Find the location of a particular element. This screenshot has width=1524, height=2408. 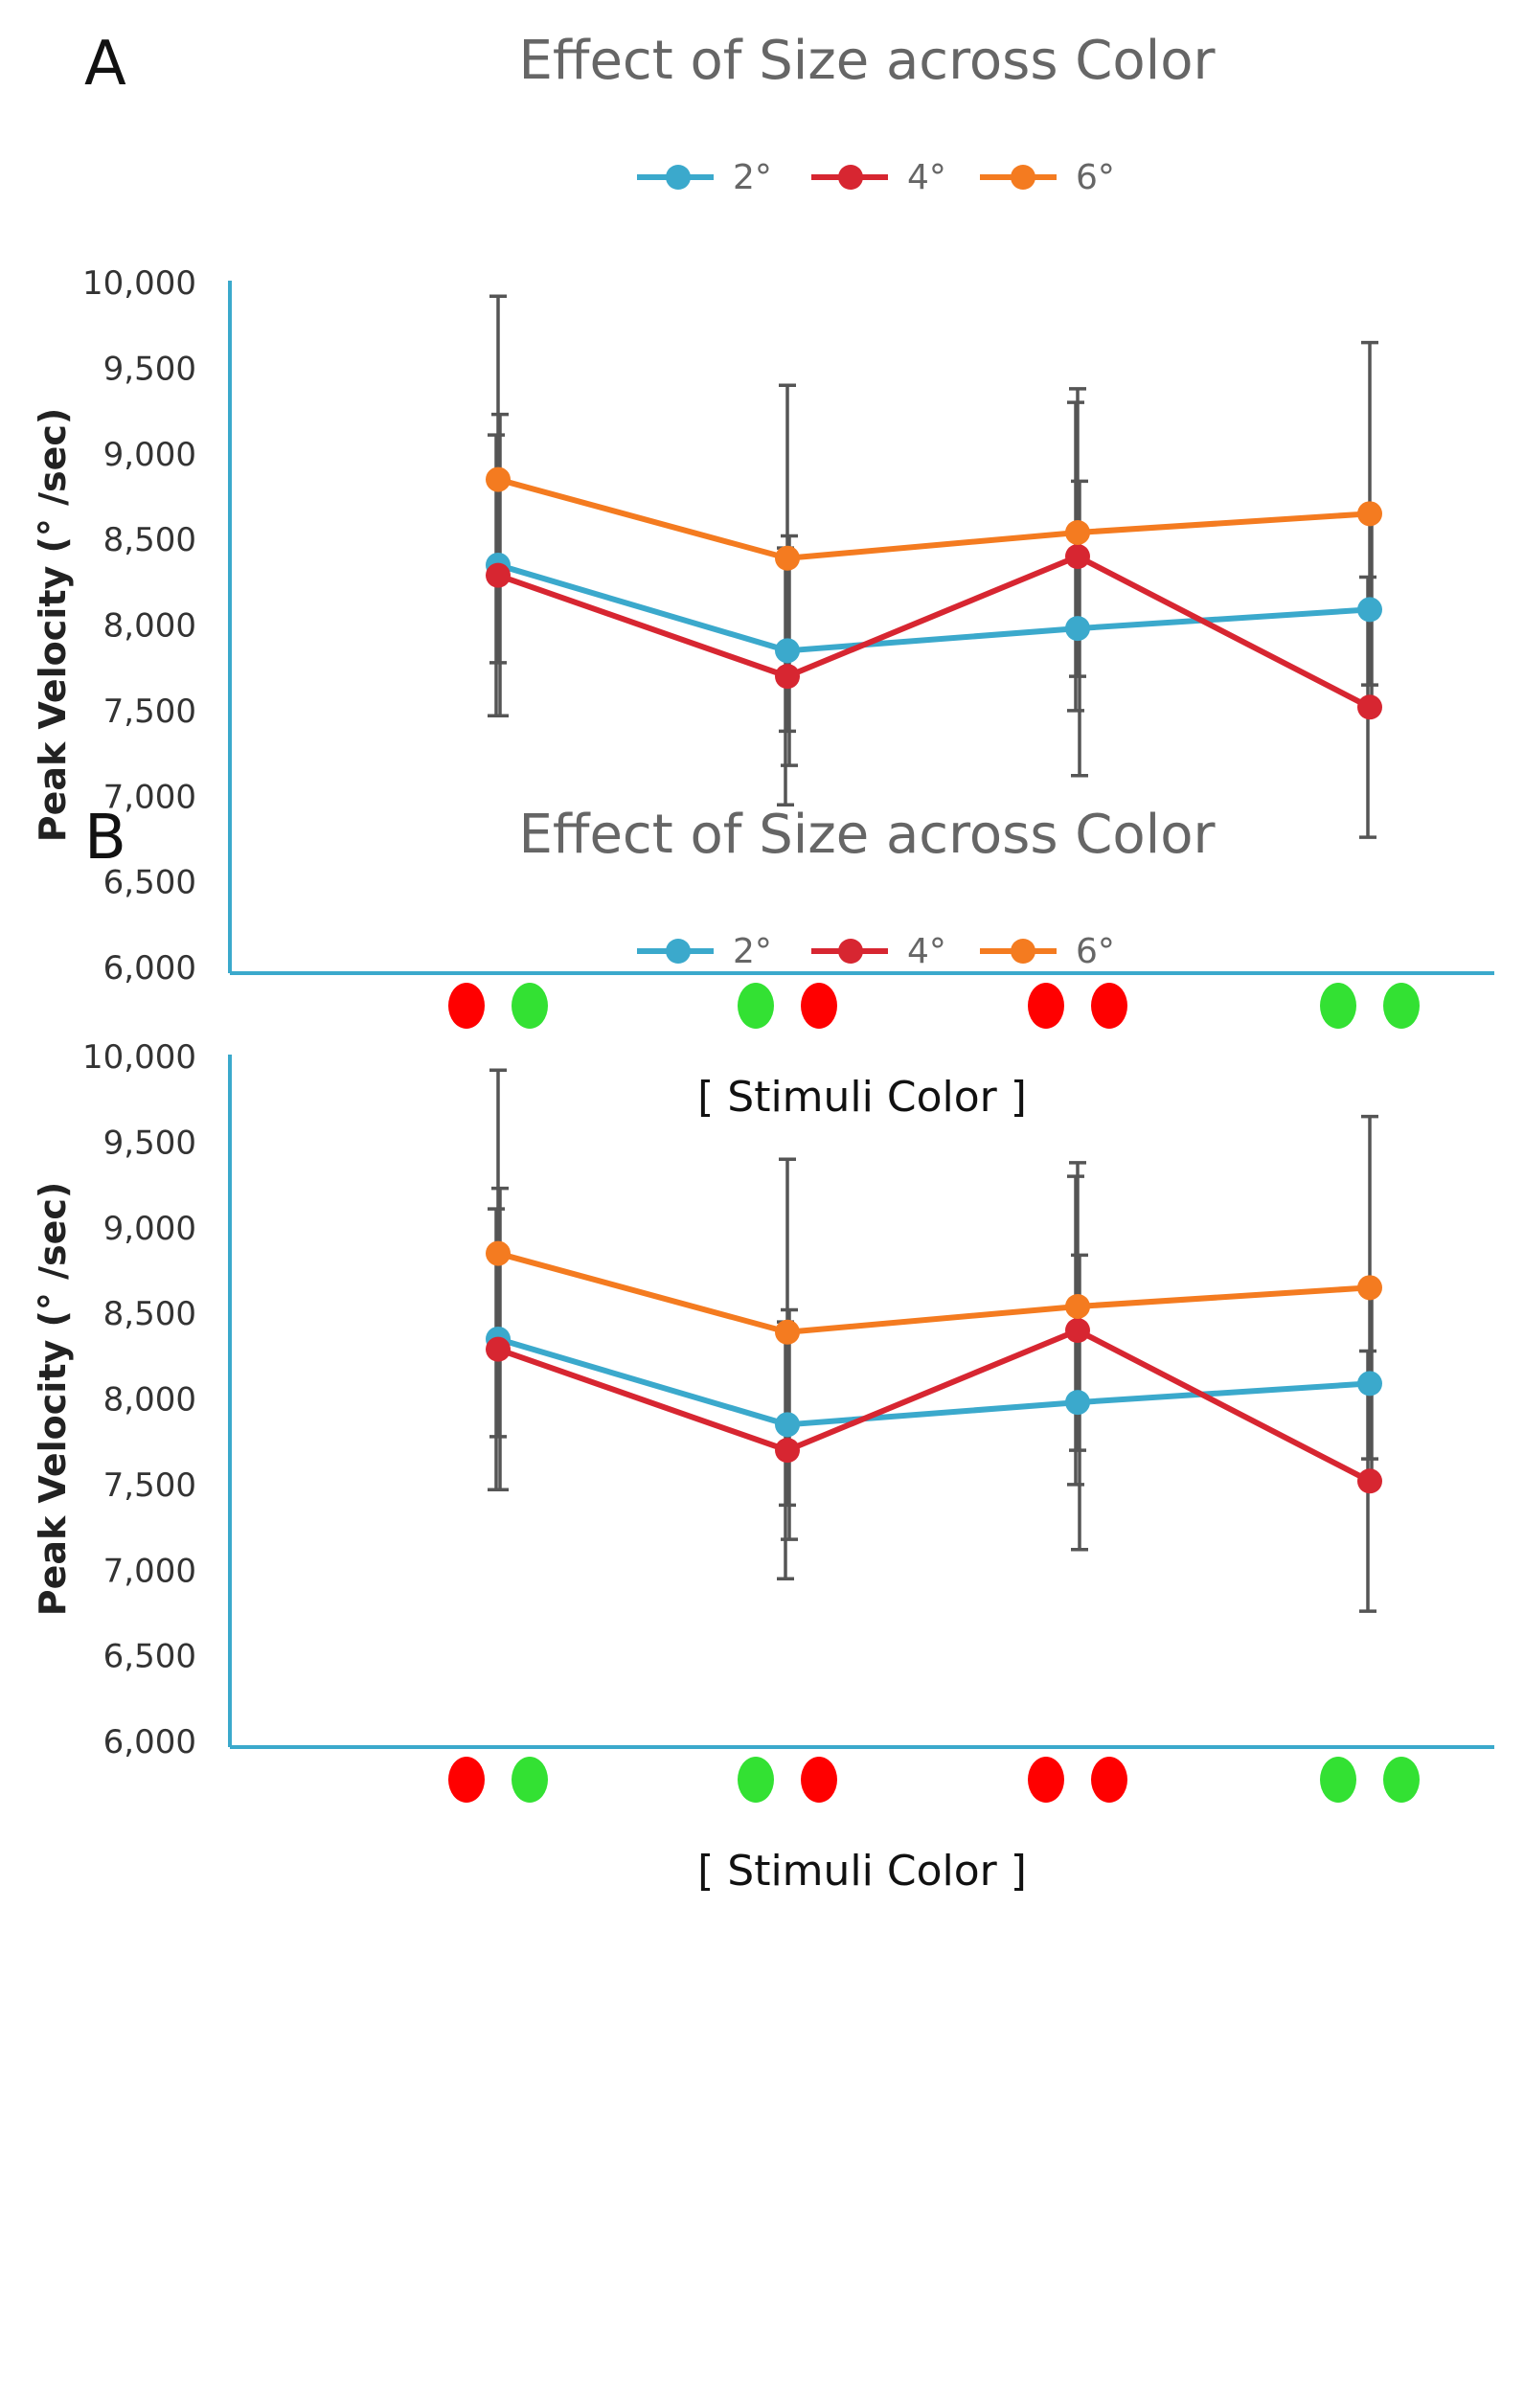

category-green-red is located at coordinates (787, 1780).